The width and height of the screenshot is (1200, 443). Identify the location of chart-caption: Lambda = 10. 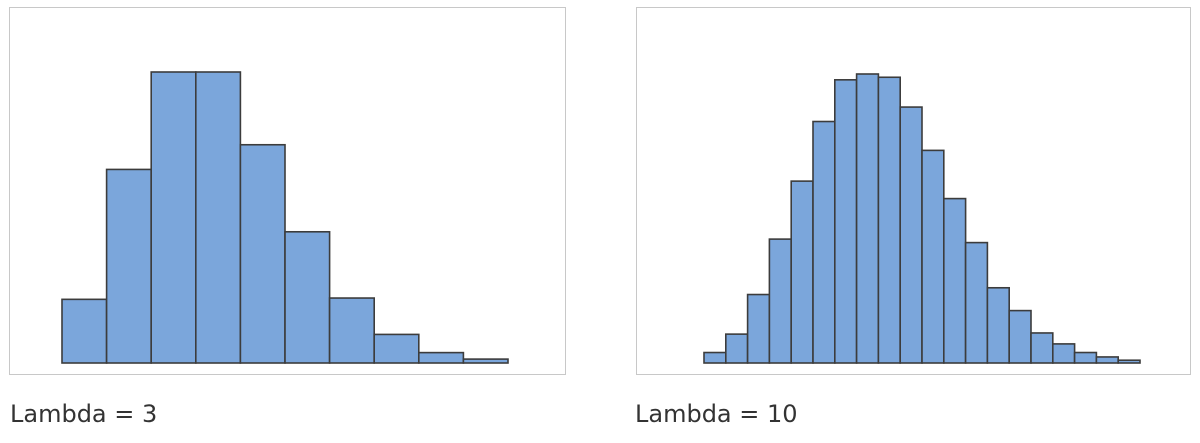
(716, 414).